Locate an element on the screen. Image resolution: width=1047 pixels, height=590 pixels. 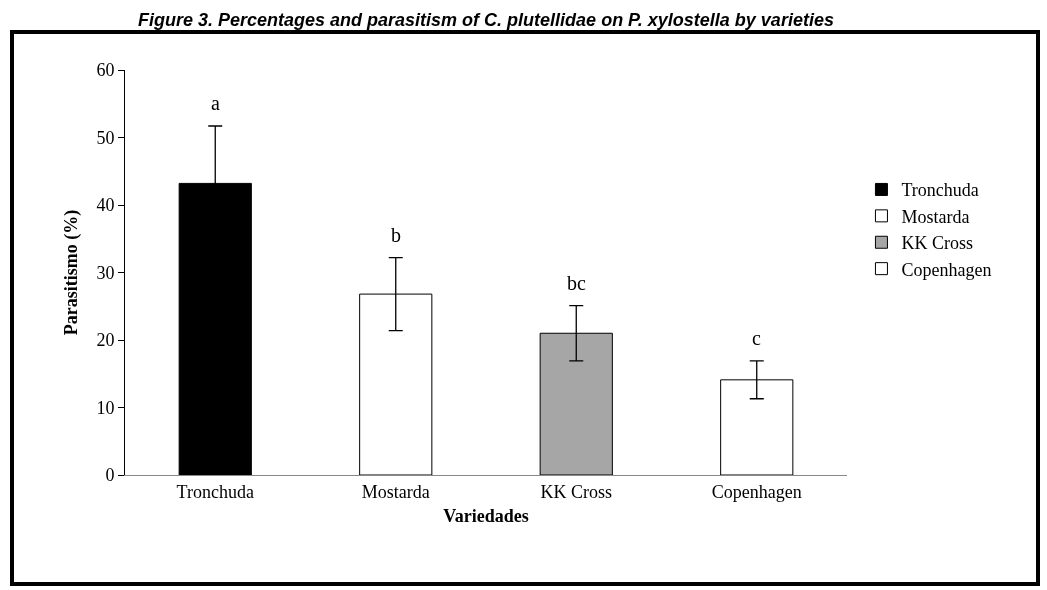
y-tick-label: 20 is located at coordinates (105, 340).